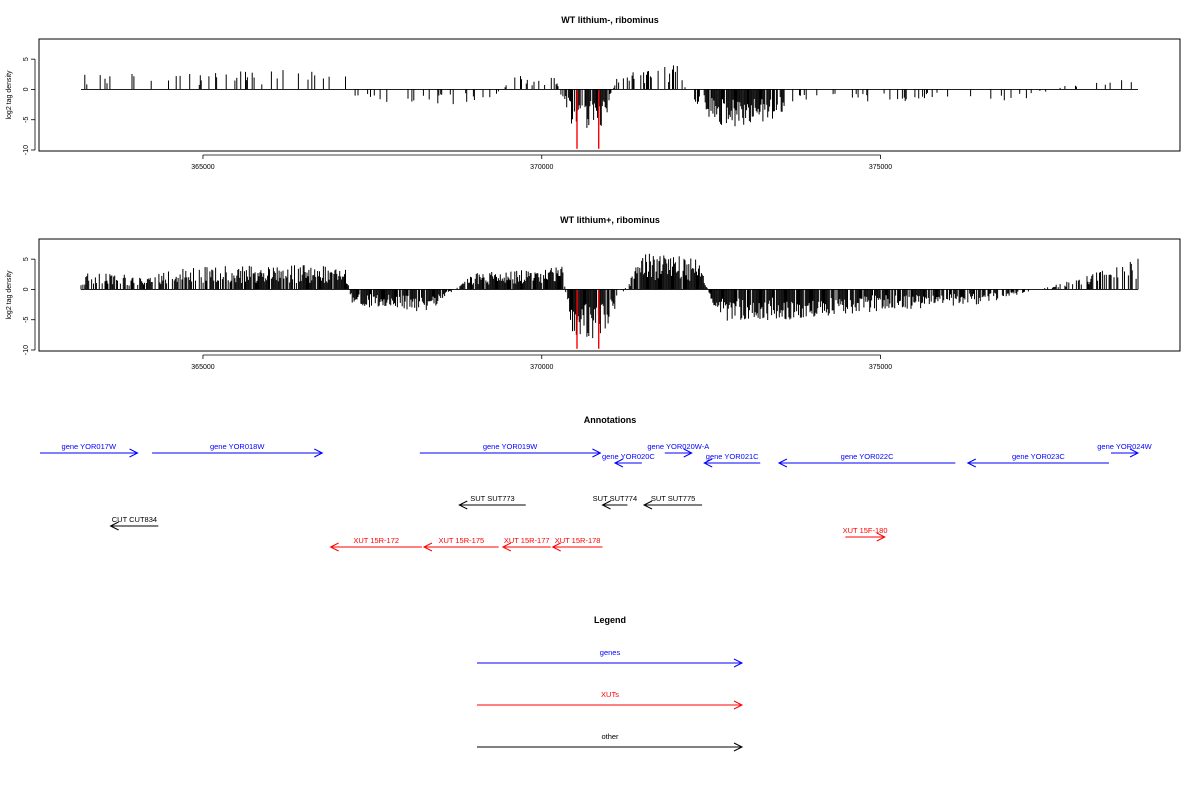 The height and width of the screenshot is (800, 1200). I want to click on annotation-xut: XUT 15R-172, so click(375, 544).